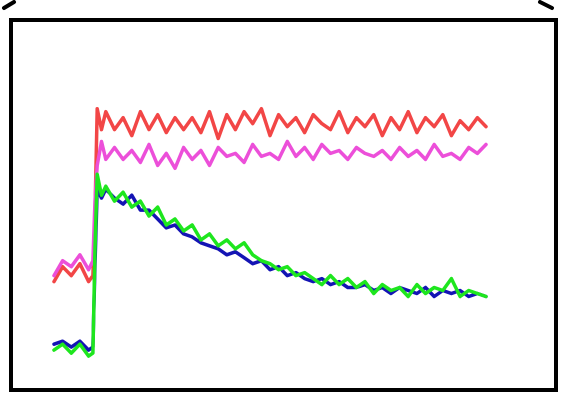  Describe the element at coordinates (278, 5) in the screenshot. I see `outer-frame-edge` at that location.